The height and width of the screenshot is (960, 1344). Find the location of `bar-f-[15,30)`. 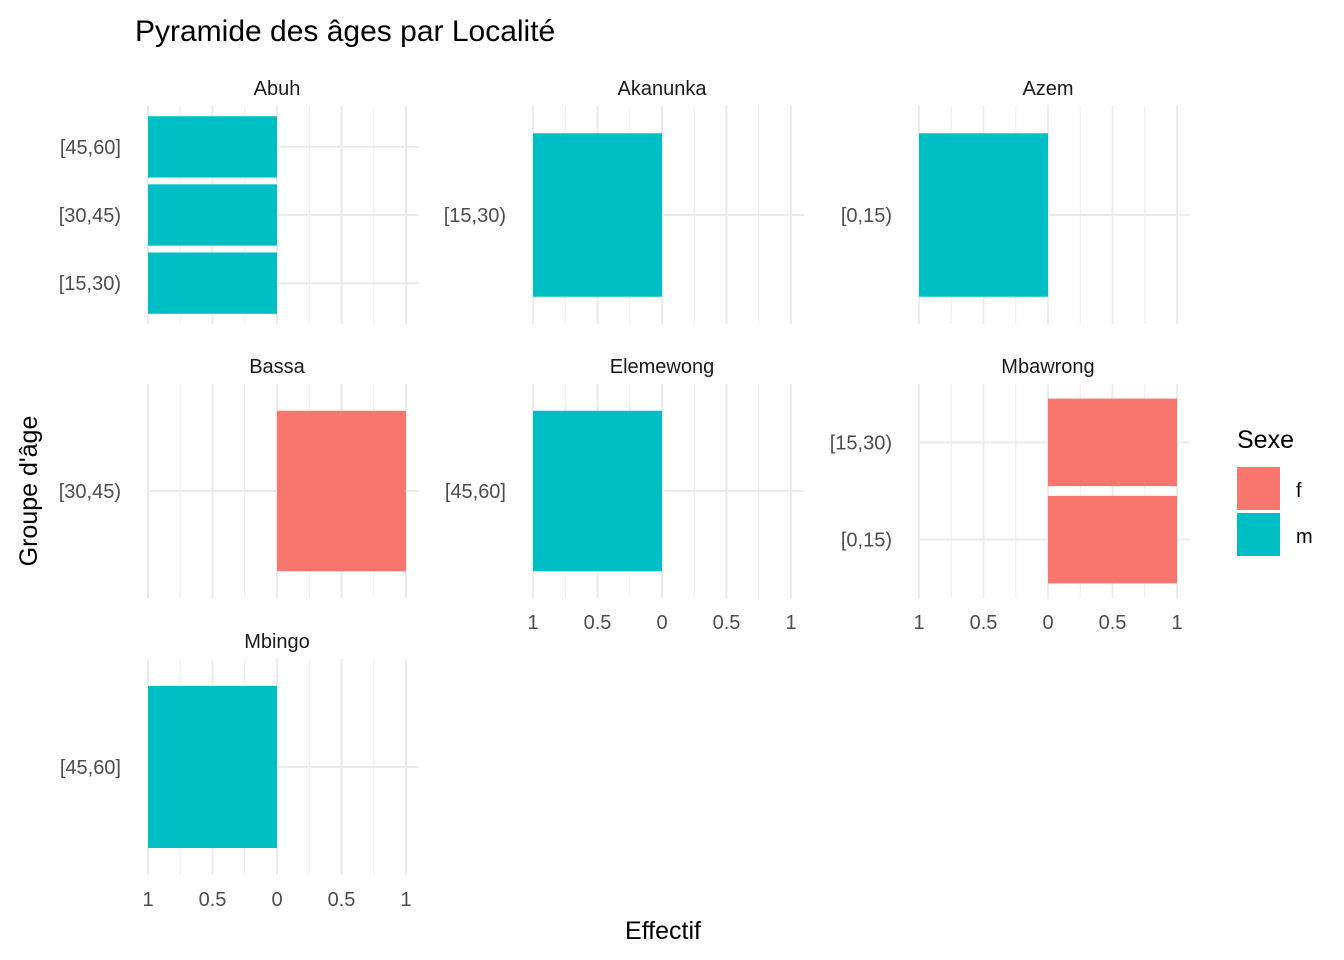

bar-f-[15,30) is located at coordinates (1112, 442).